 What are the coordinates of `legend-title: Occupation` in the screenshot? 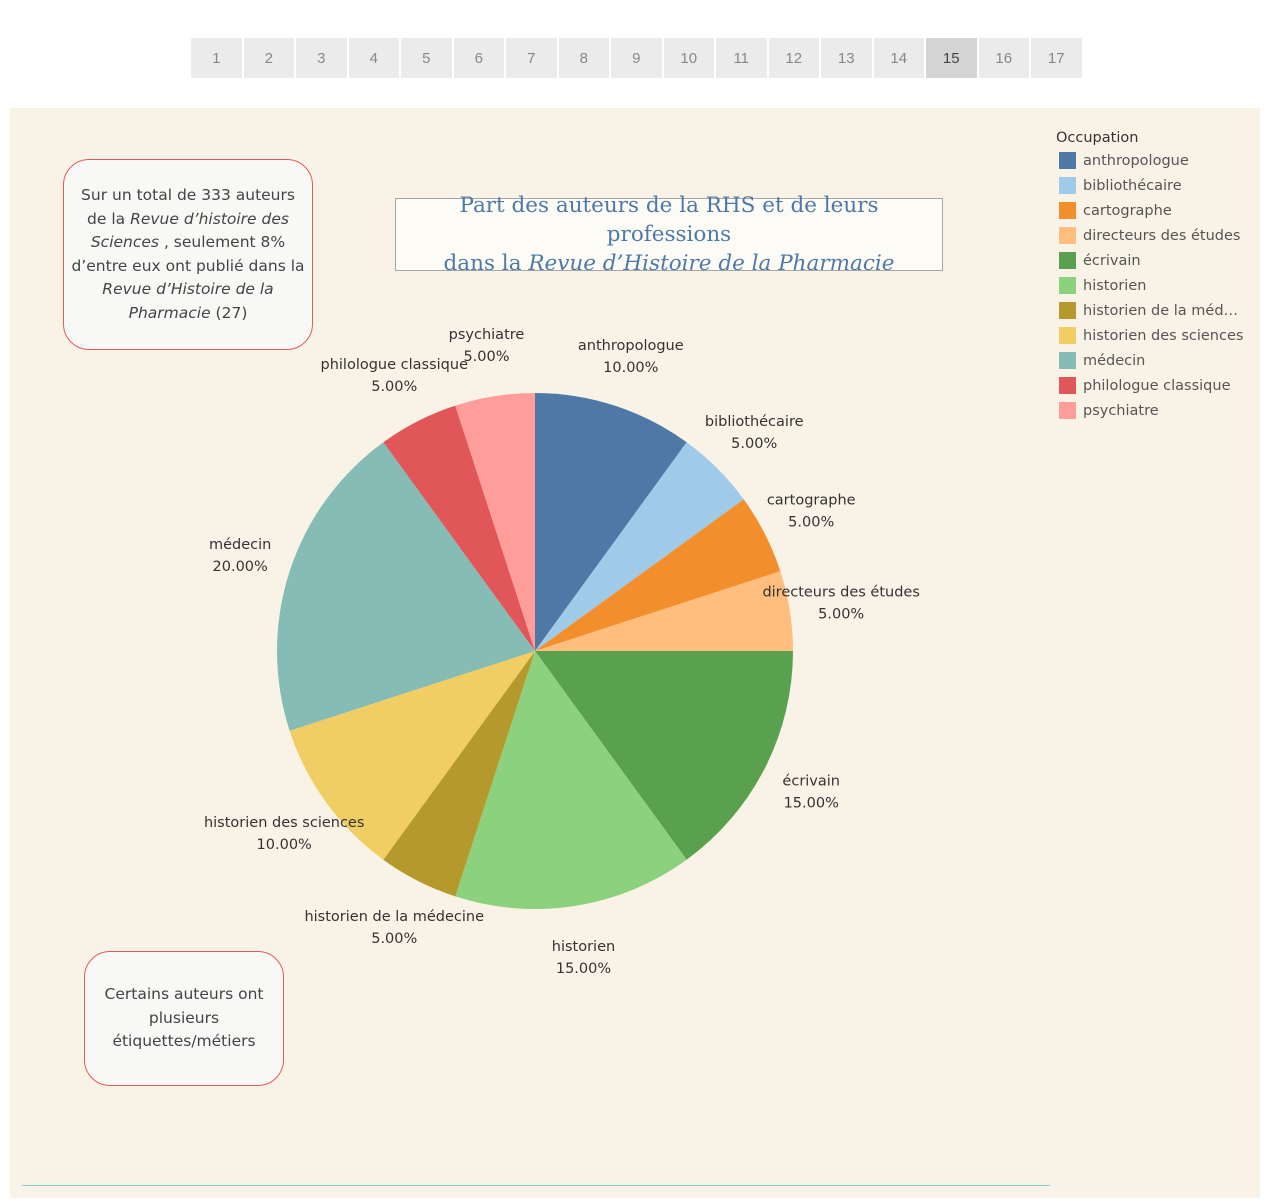 It's located at (1097, 138).